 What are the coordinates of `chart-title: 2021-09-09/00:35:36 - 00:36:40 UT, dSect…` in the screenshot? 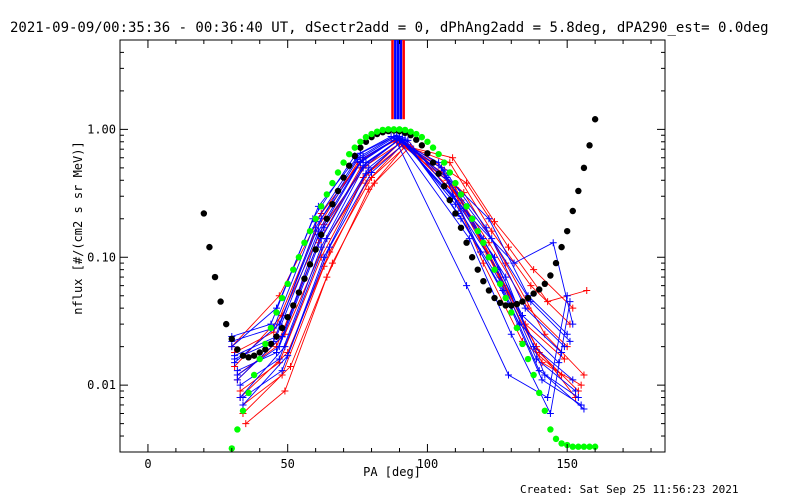 It's located at (389, 28).